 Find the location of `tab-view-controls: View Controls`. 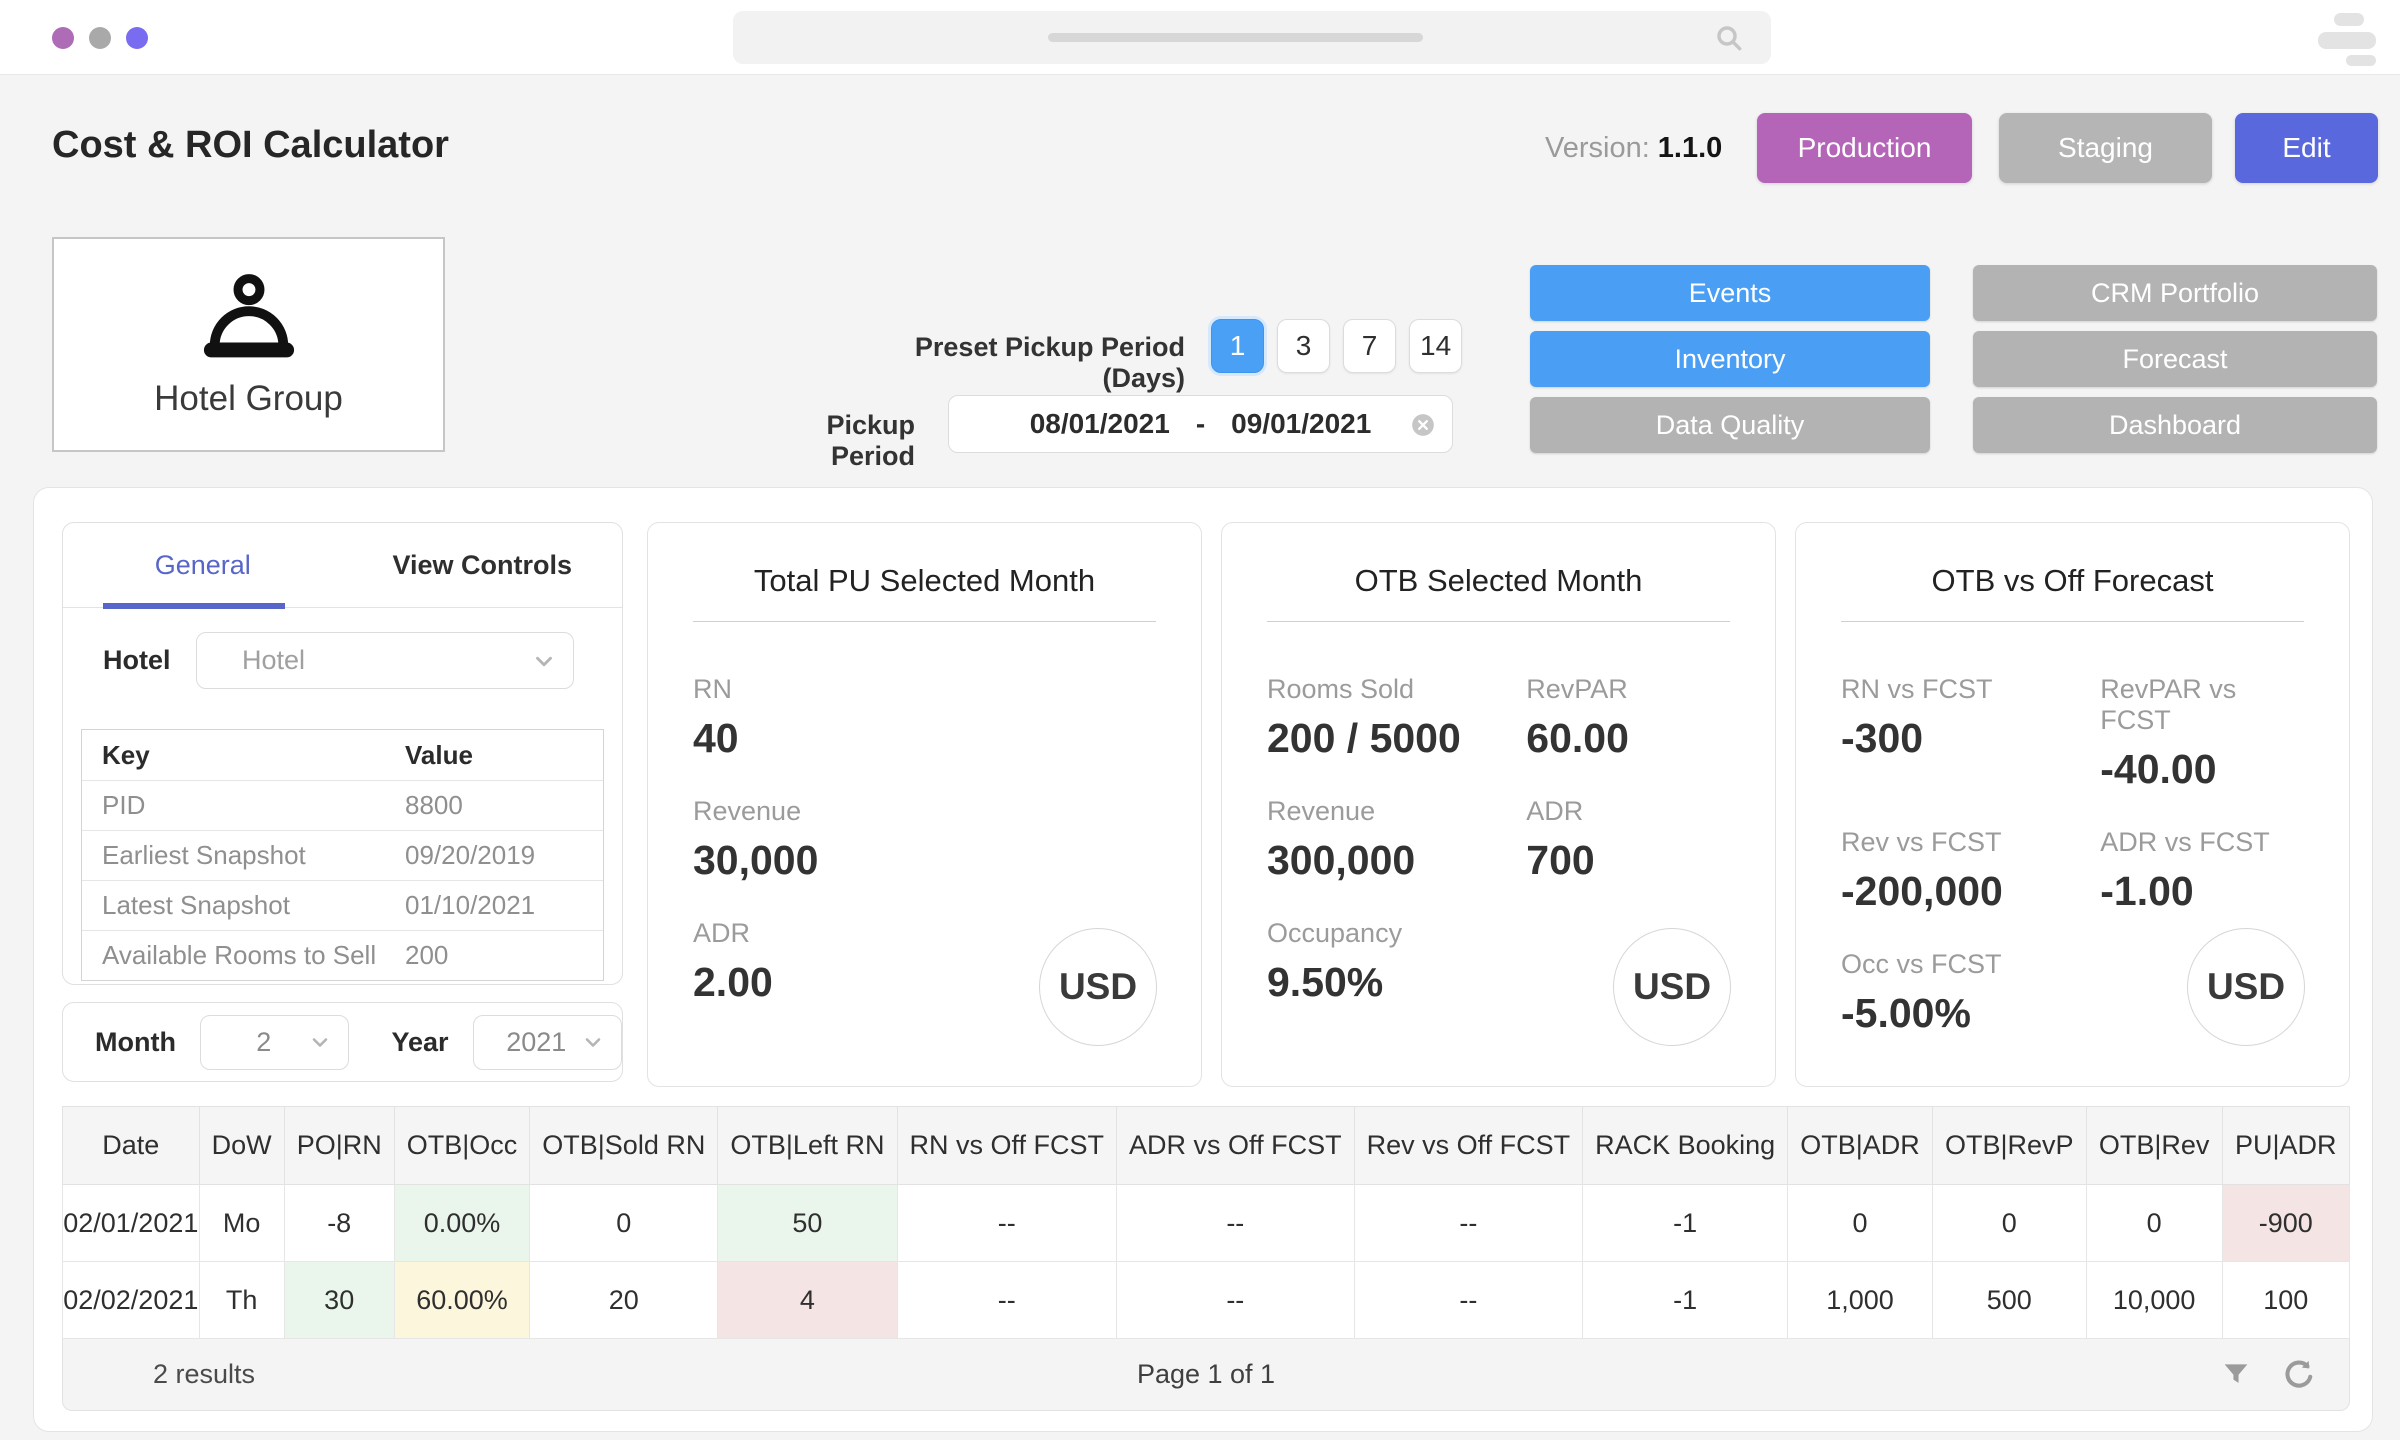

tab-view-controls: View Controls is located at coordinates (482, 564).